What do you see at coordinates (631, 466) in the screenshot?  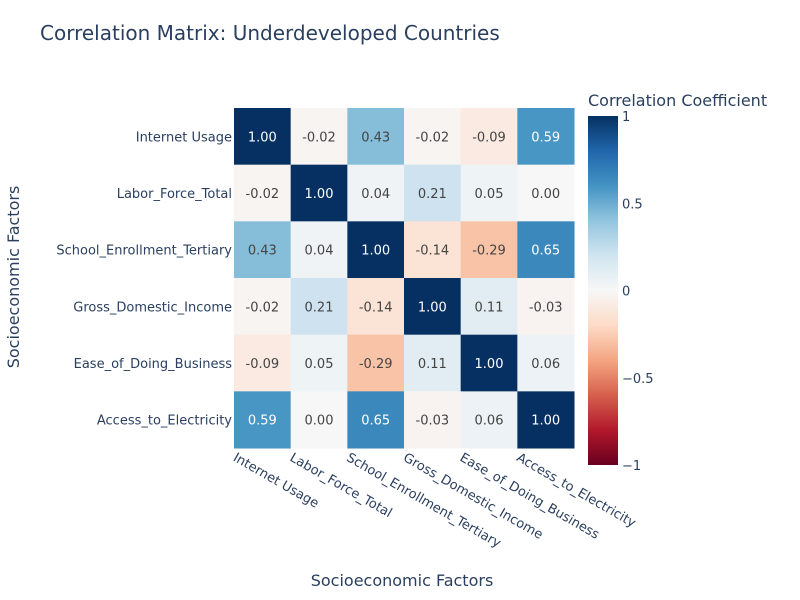 I see `colorbar-tick-label: −1` at bounding box center [631, 466].